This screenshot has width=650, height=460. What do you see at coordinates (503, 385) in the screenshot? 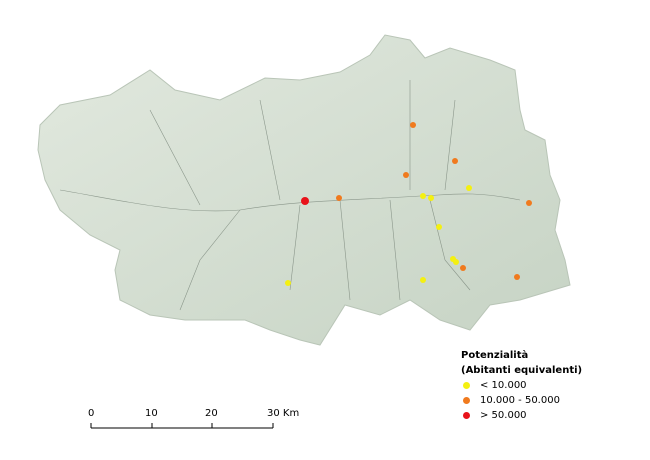
I see `legend-label: < 10.000` at bounding box center [503, 385].